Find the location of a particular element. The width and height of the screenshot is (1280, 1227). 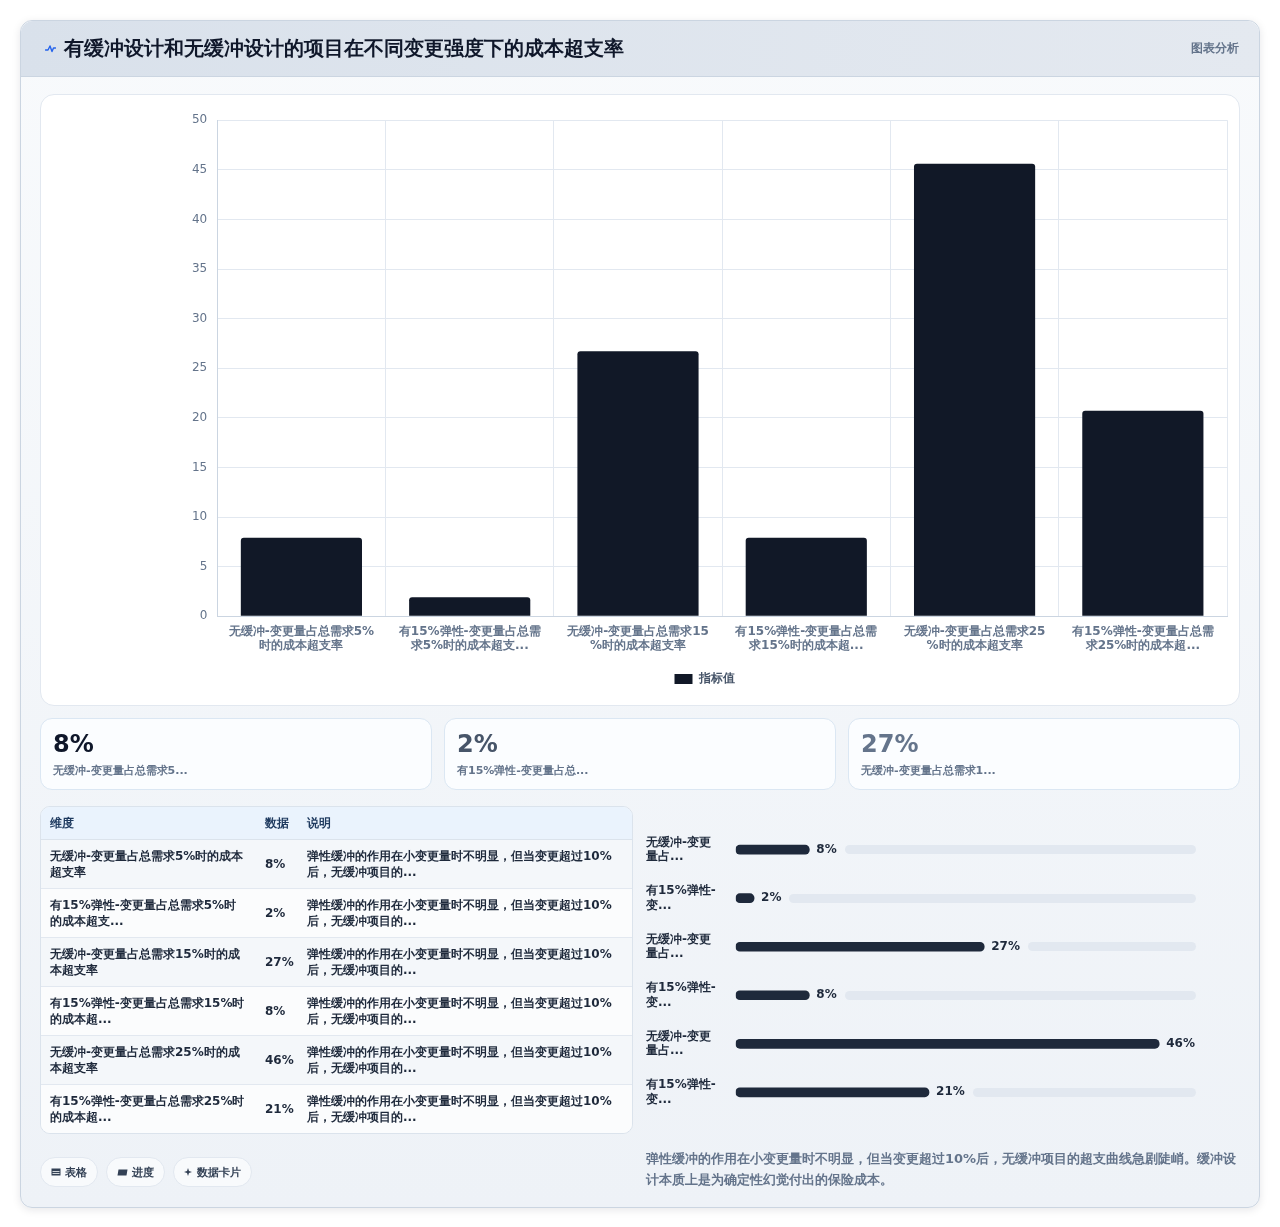

x-tick-label: 无缓冲-变更量占总需求5%时的成本超支率 is located at coordinates (301, 637).